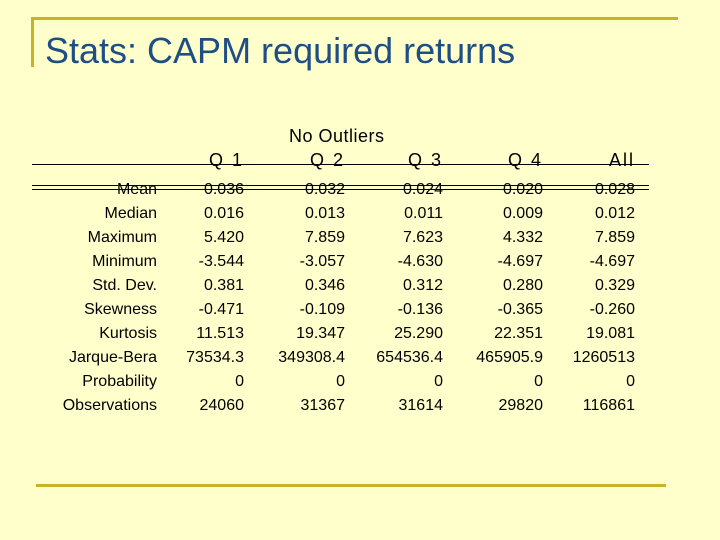  Describe the element at coordinates (122, 237) in the screenshot. I see `row-label: Maximum` at that location.